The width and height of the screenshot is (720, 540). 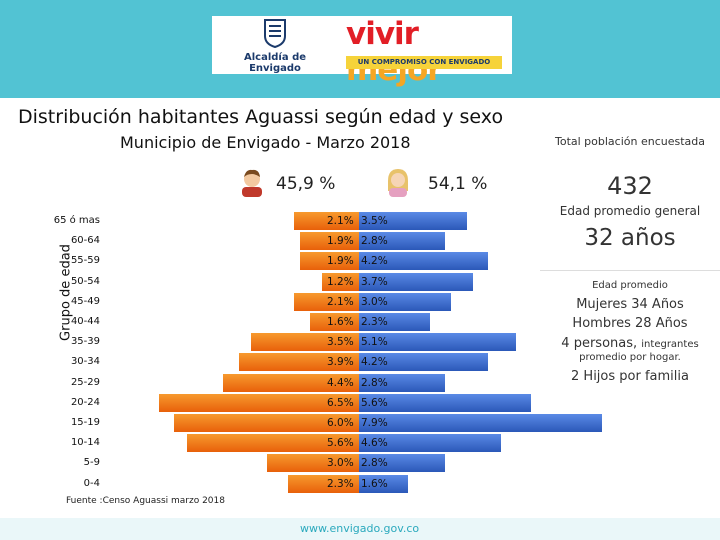 What do you see at coordinates (398, 183) in the screenshot?
I see `female-avatar-icon` at bounding box center [398, 183].